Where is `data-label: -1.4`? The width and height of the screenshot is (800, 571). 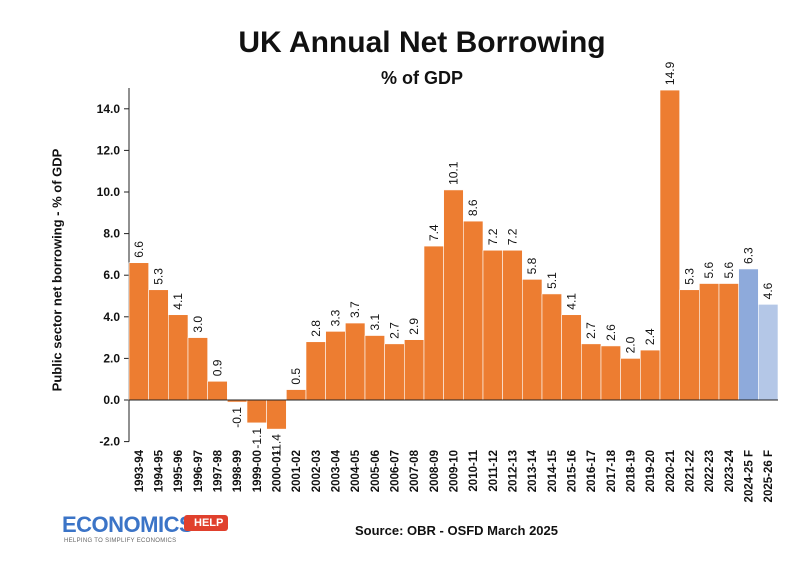
data-label: -1.4 is located at coordinates (277, 444).